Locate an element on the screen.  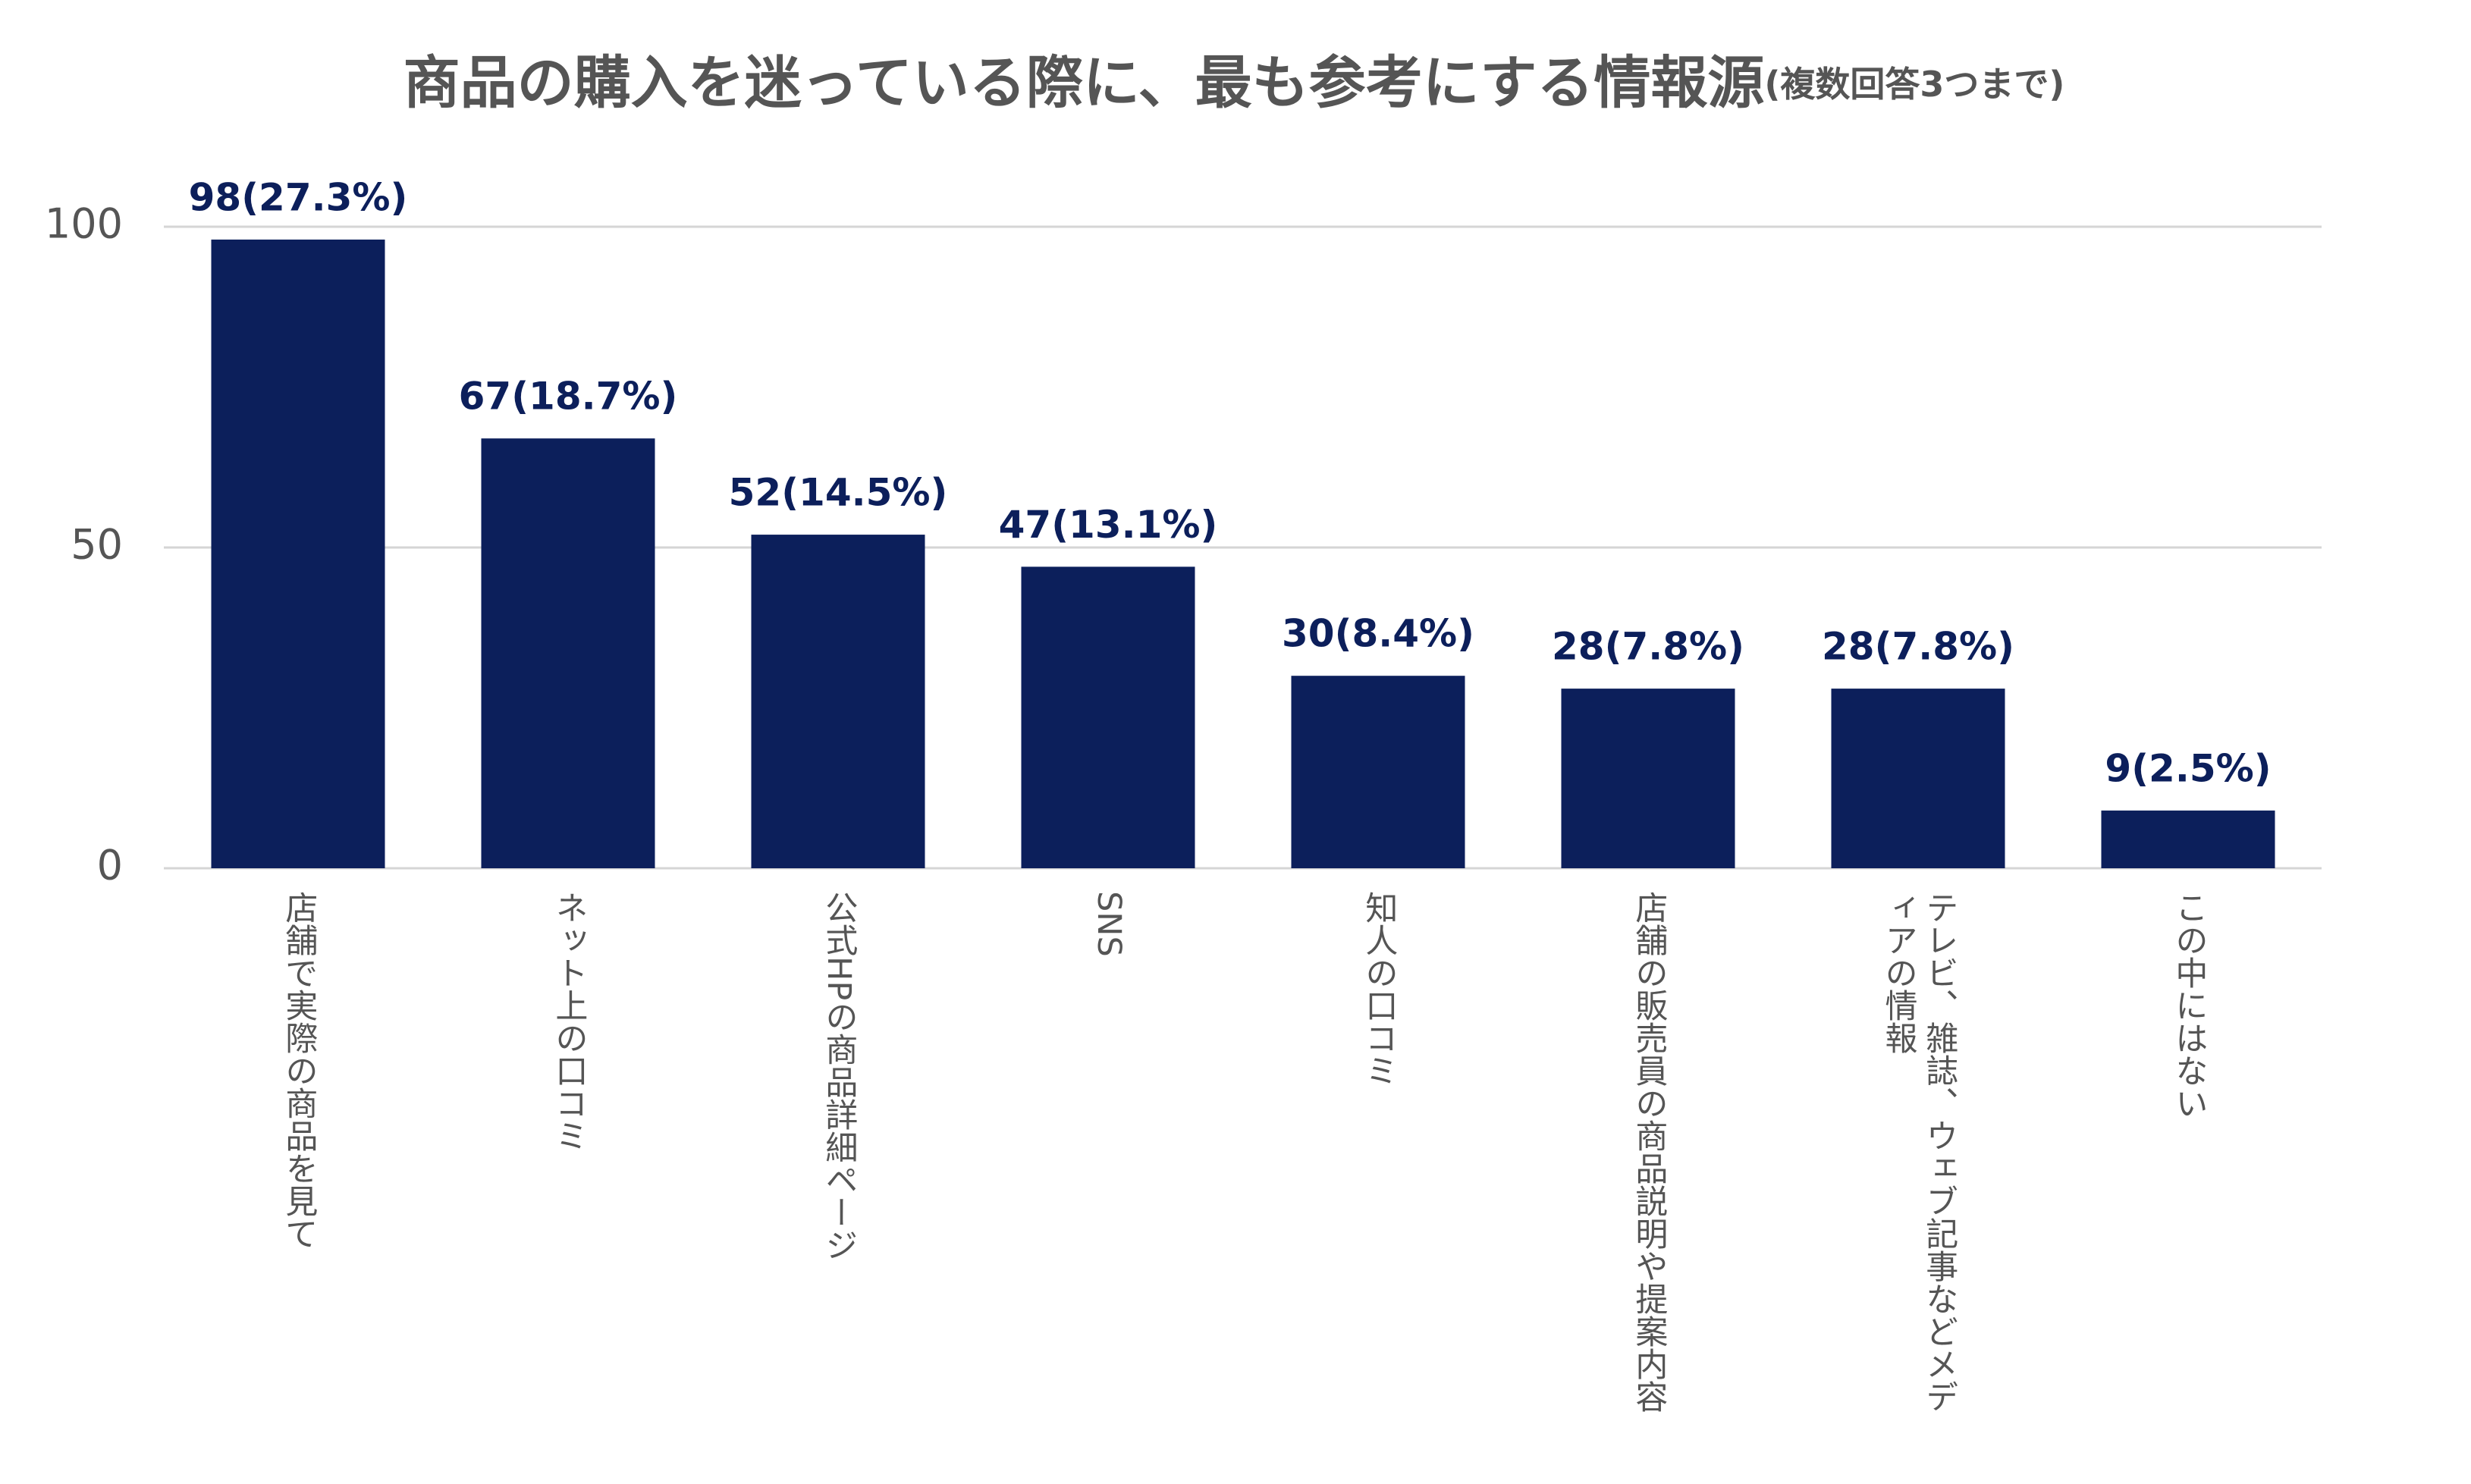
y-tick-label: 100 is located at coordinates (84, 224).